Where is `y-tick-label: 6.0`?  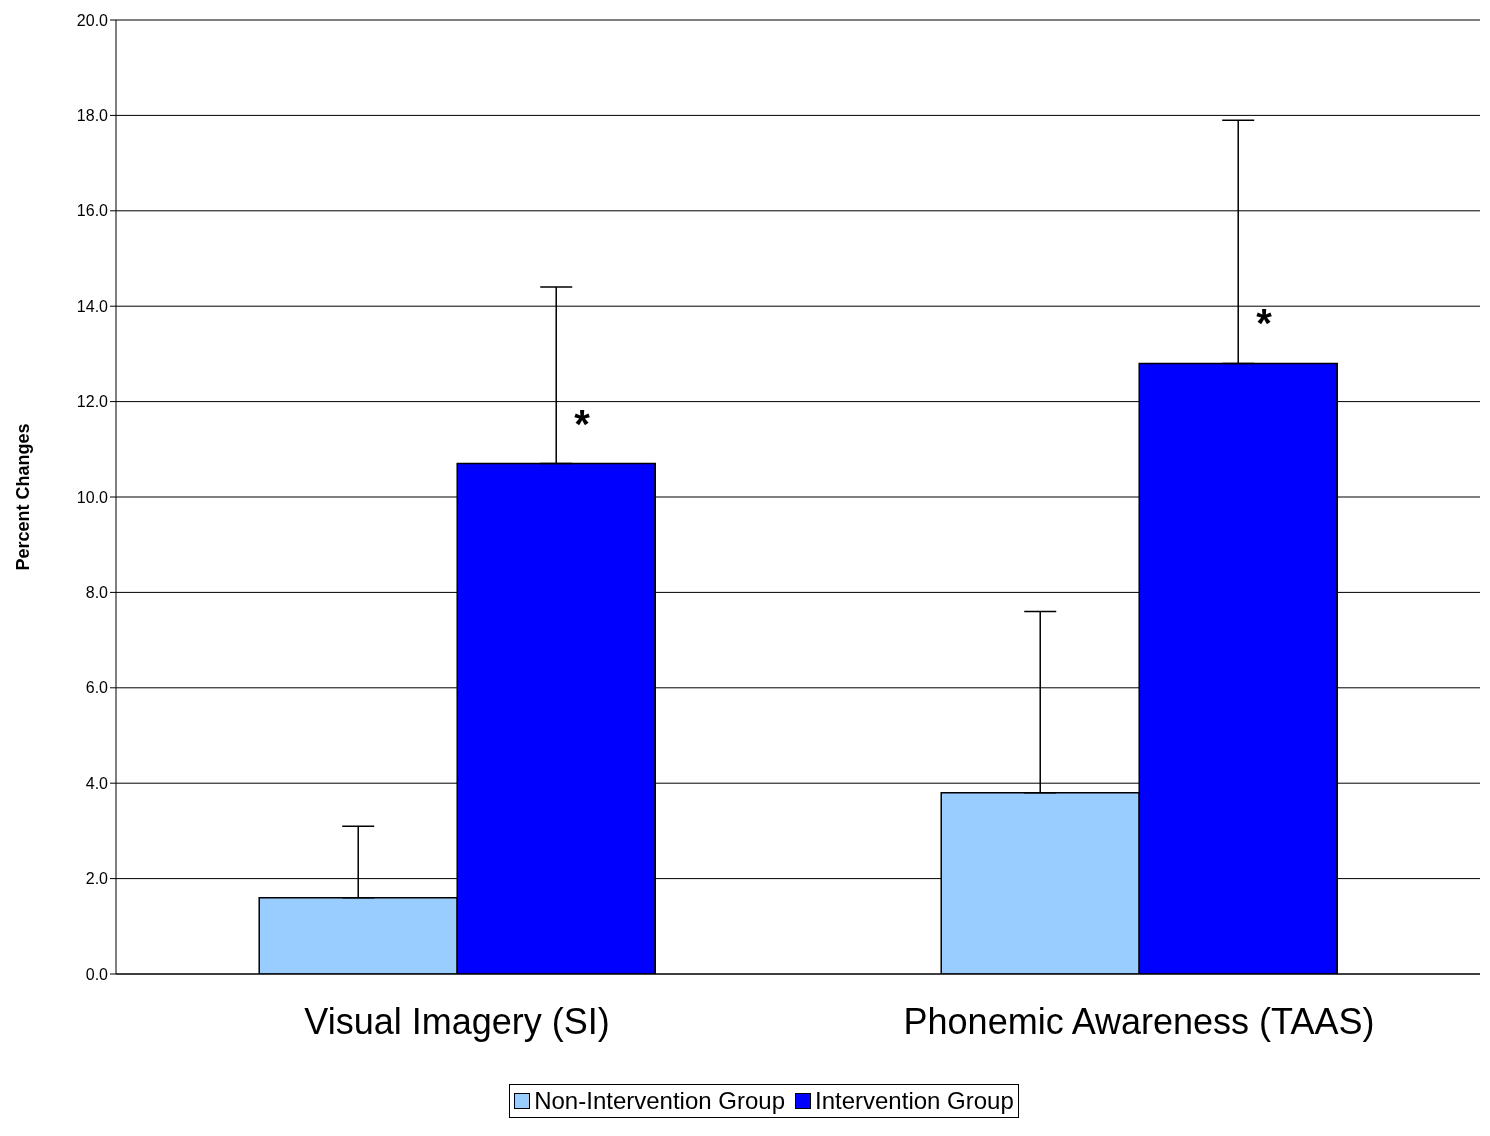 y-tick-label: 6.0 is located at coordinates (97, 688).